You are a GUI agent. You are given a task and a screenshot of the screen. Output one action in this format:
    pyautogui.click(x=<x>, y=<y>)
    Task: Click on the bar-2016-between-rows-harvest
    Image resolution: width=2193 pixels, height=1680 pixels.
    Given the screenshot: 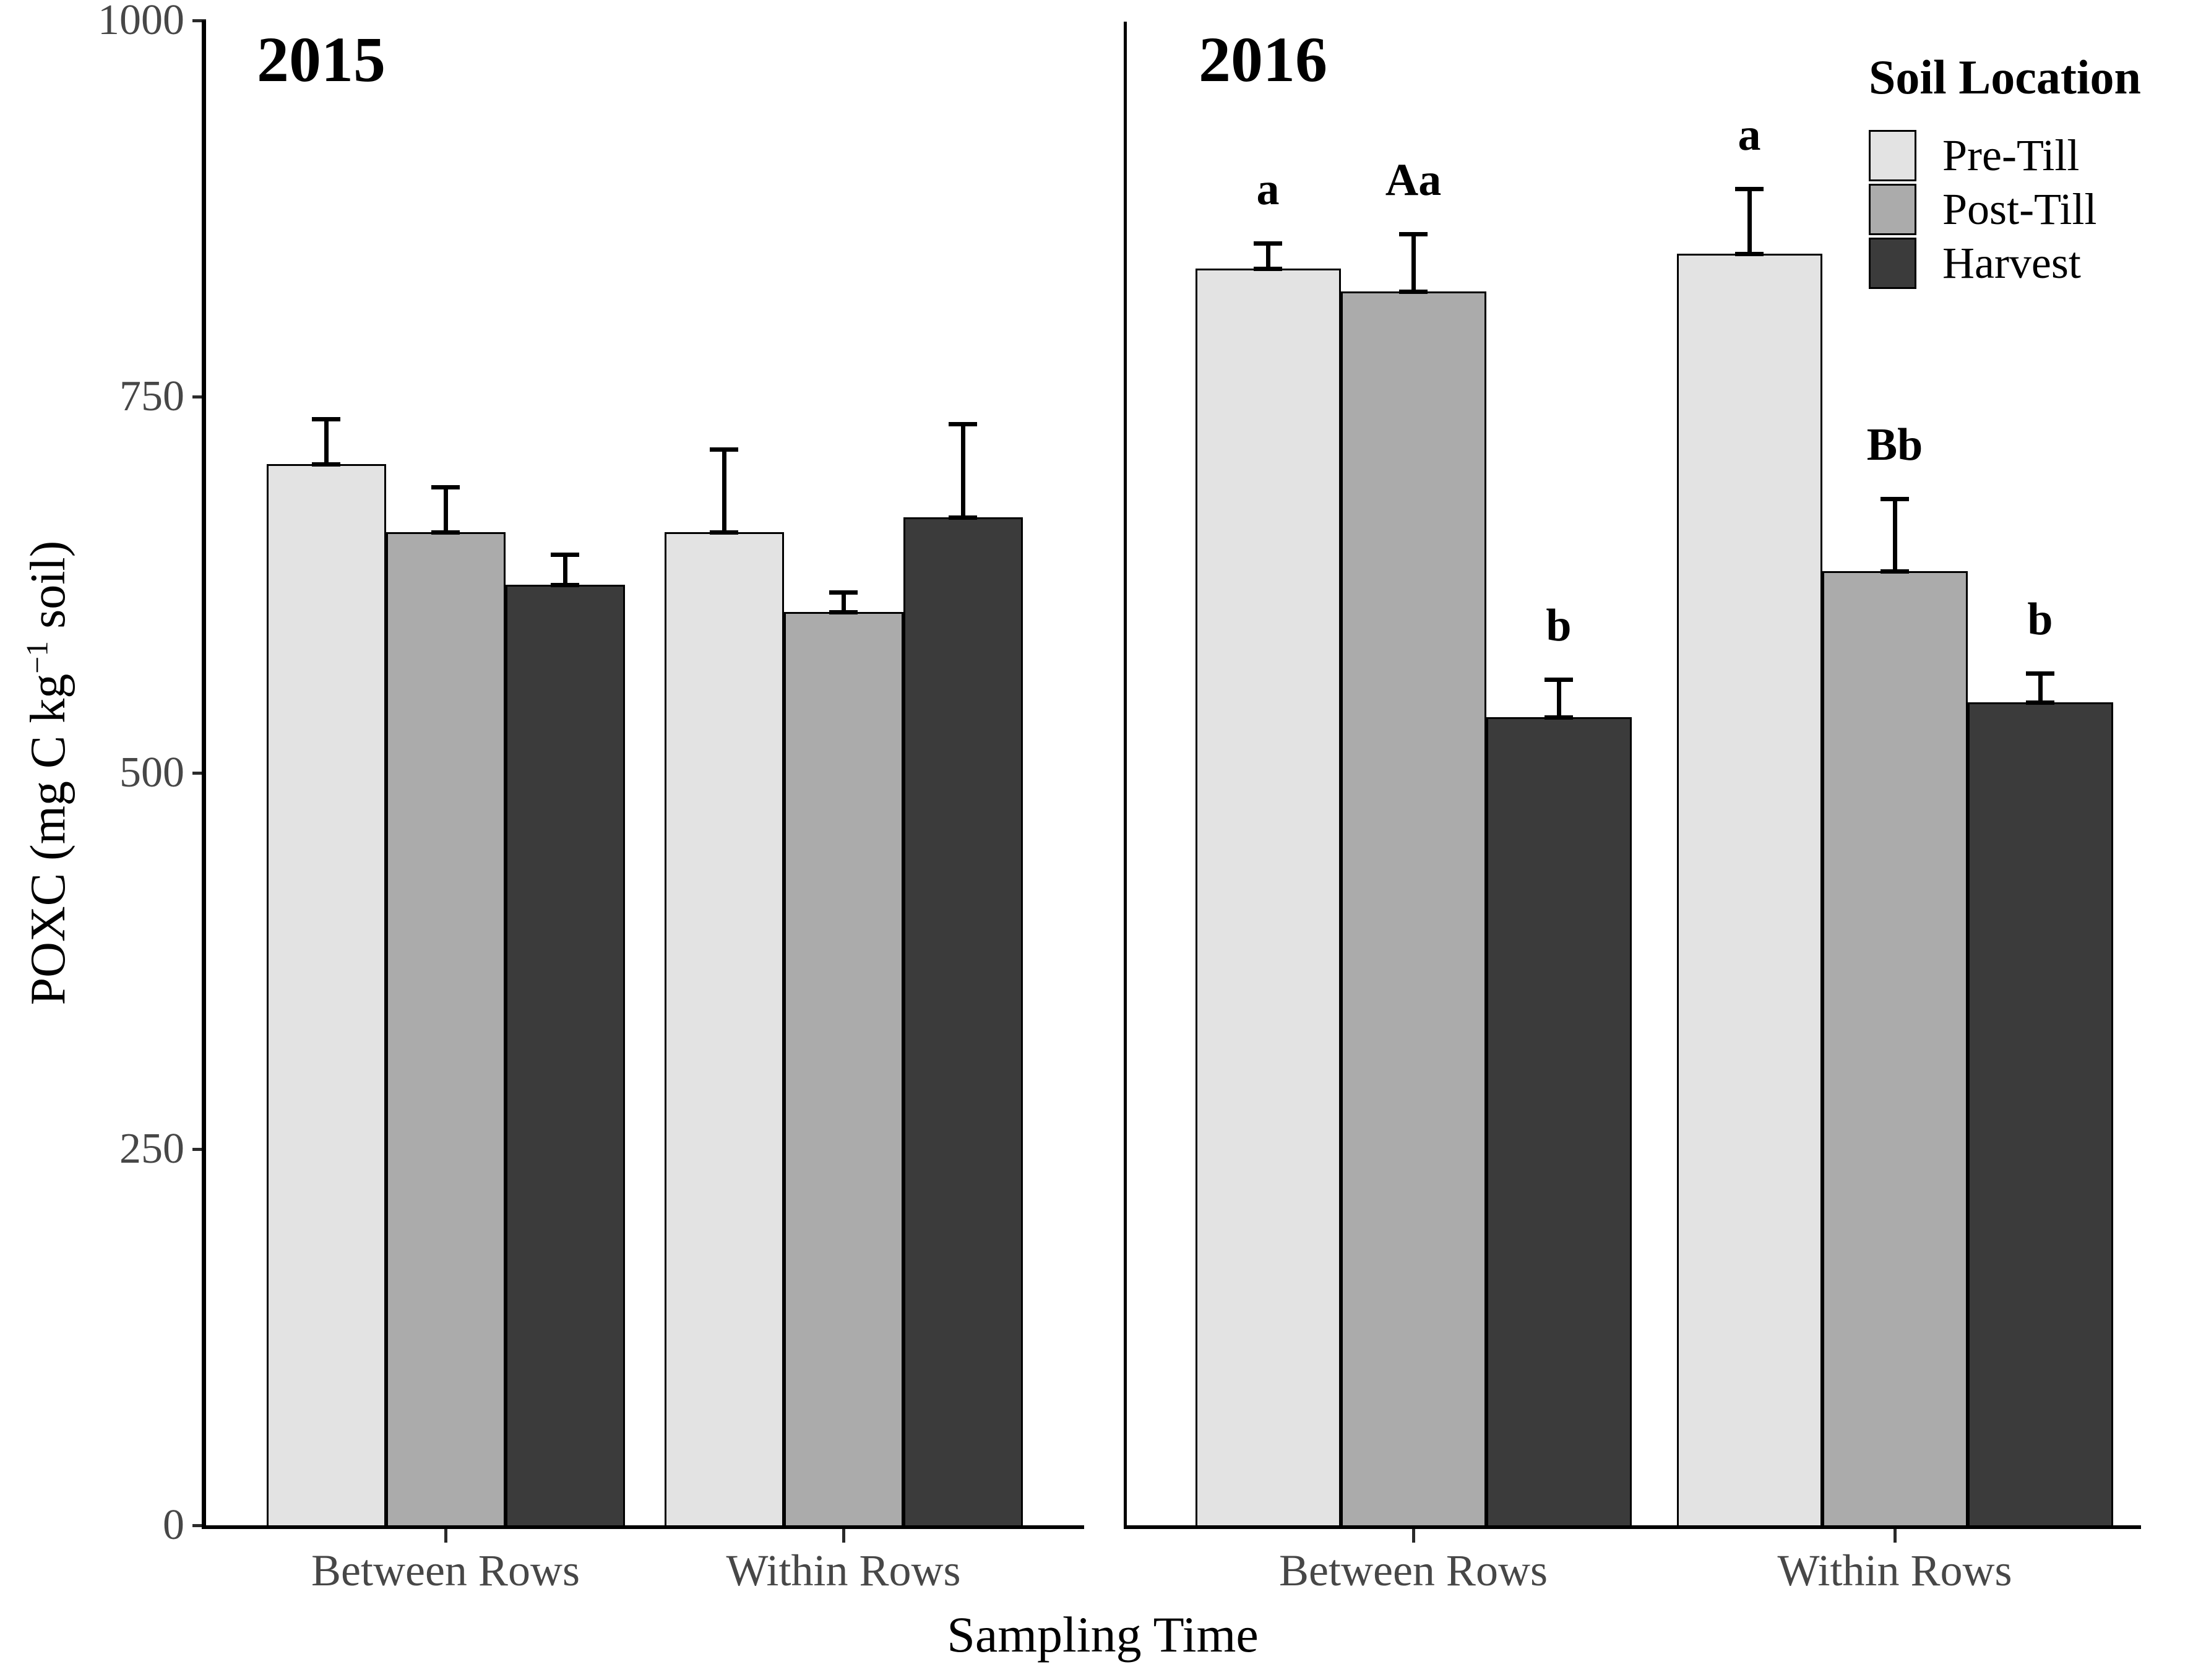 What is the action you would take?
    pyautogui.click(x=1559, y=1122)
    